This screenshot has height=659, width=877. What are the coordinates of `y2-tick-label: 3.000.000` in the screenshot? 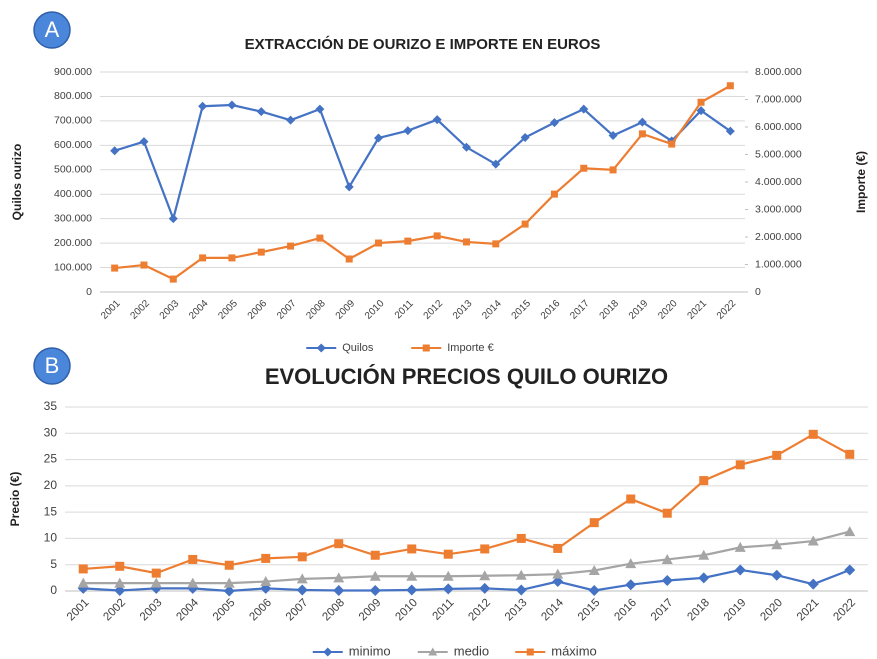 It's located at (778, 209).